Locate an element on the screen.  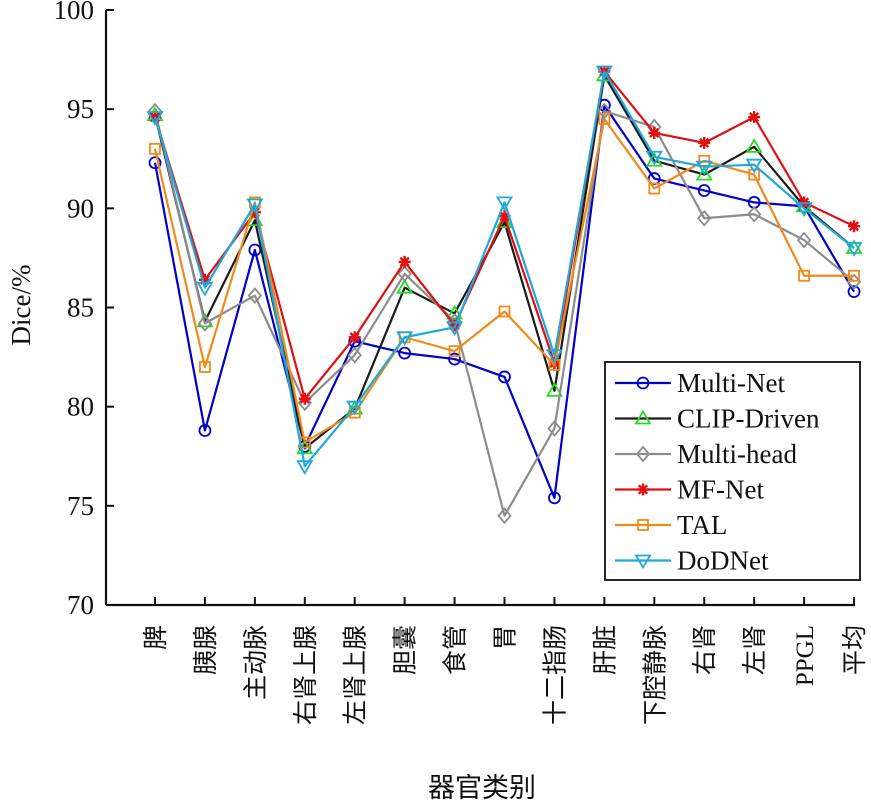
x-tick-label: 左肾上腺 is located at coordinates (356, 675).